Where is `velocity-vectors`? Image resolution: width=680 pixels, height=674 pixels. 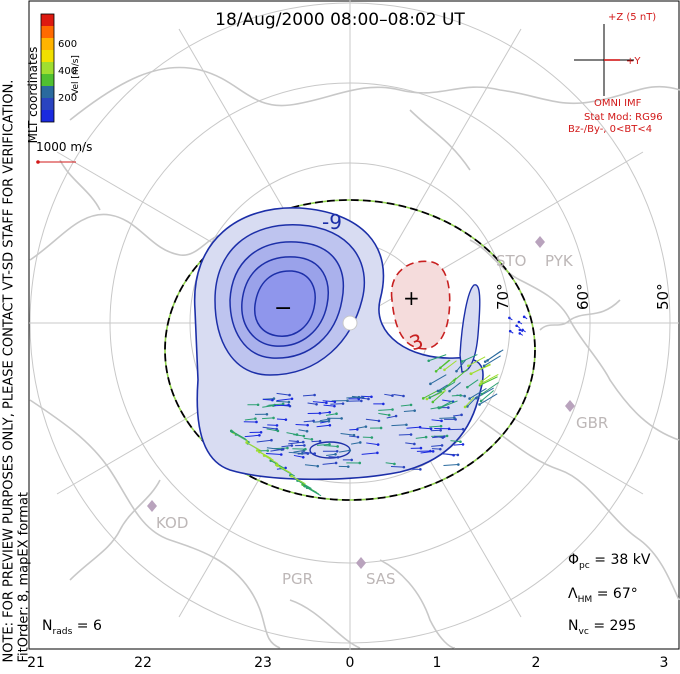 velocity-vectors is located at coordinates (378, 406).